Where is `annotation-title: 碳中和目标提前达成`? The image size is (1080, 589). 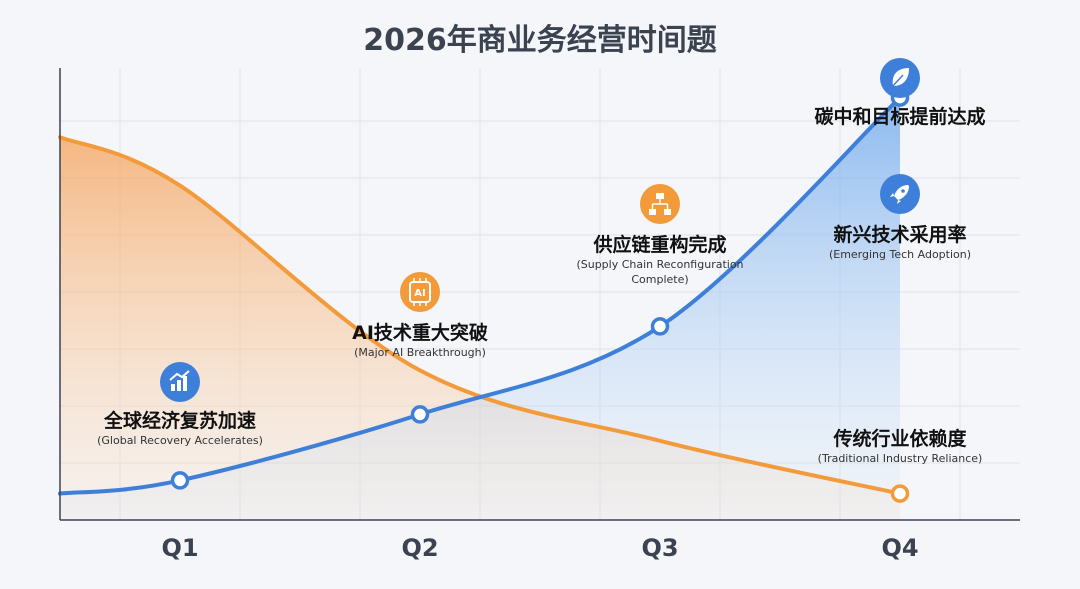 annotation-title: 碳中和目标提前达成 is located at coordinates (899, 116).